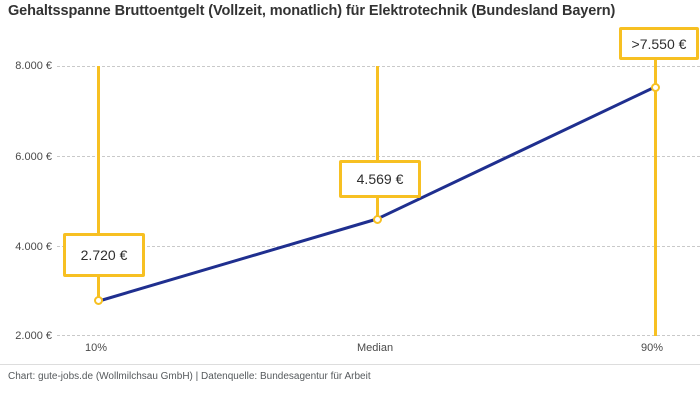 This screenshot has height=400, width=700. What do you see at coordinates (380, 179) in the screenshot?
I see `data-label-median: 4.569 €` at bounding box center [380, 179].